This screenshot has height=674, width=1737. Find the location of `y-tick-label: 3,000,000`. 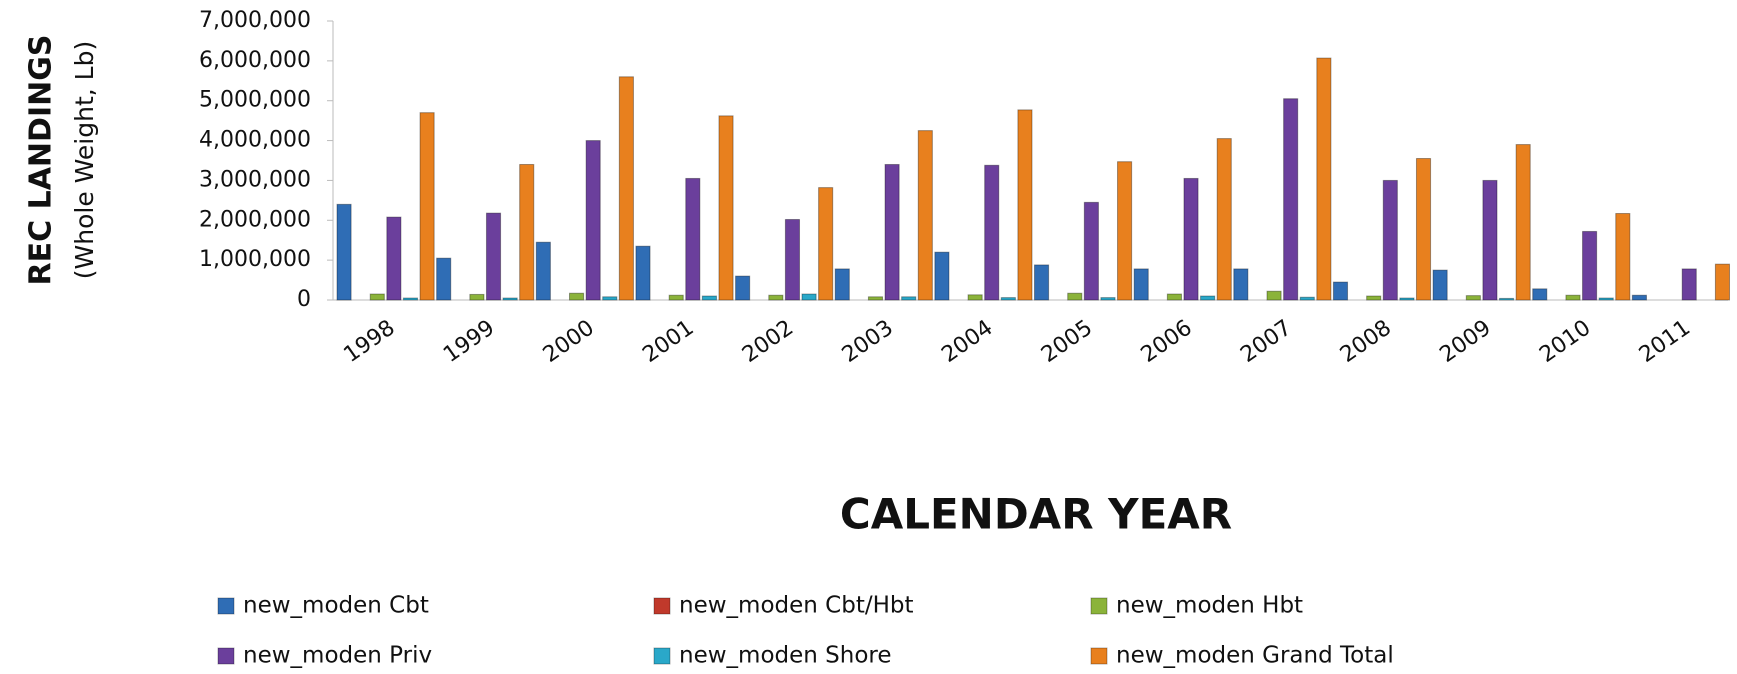

y-tick-label: 3,000,000 is located at coordinates (255, 179).